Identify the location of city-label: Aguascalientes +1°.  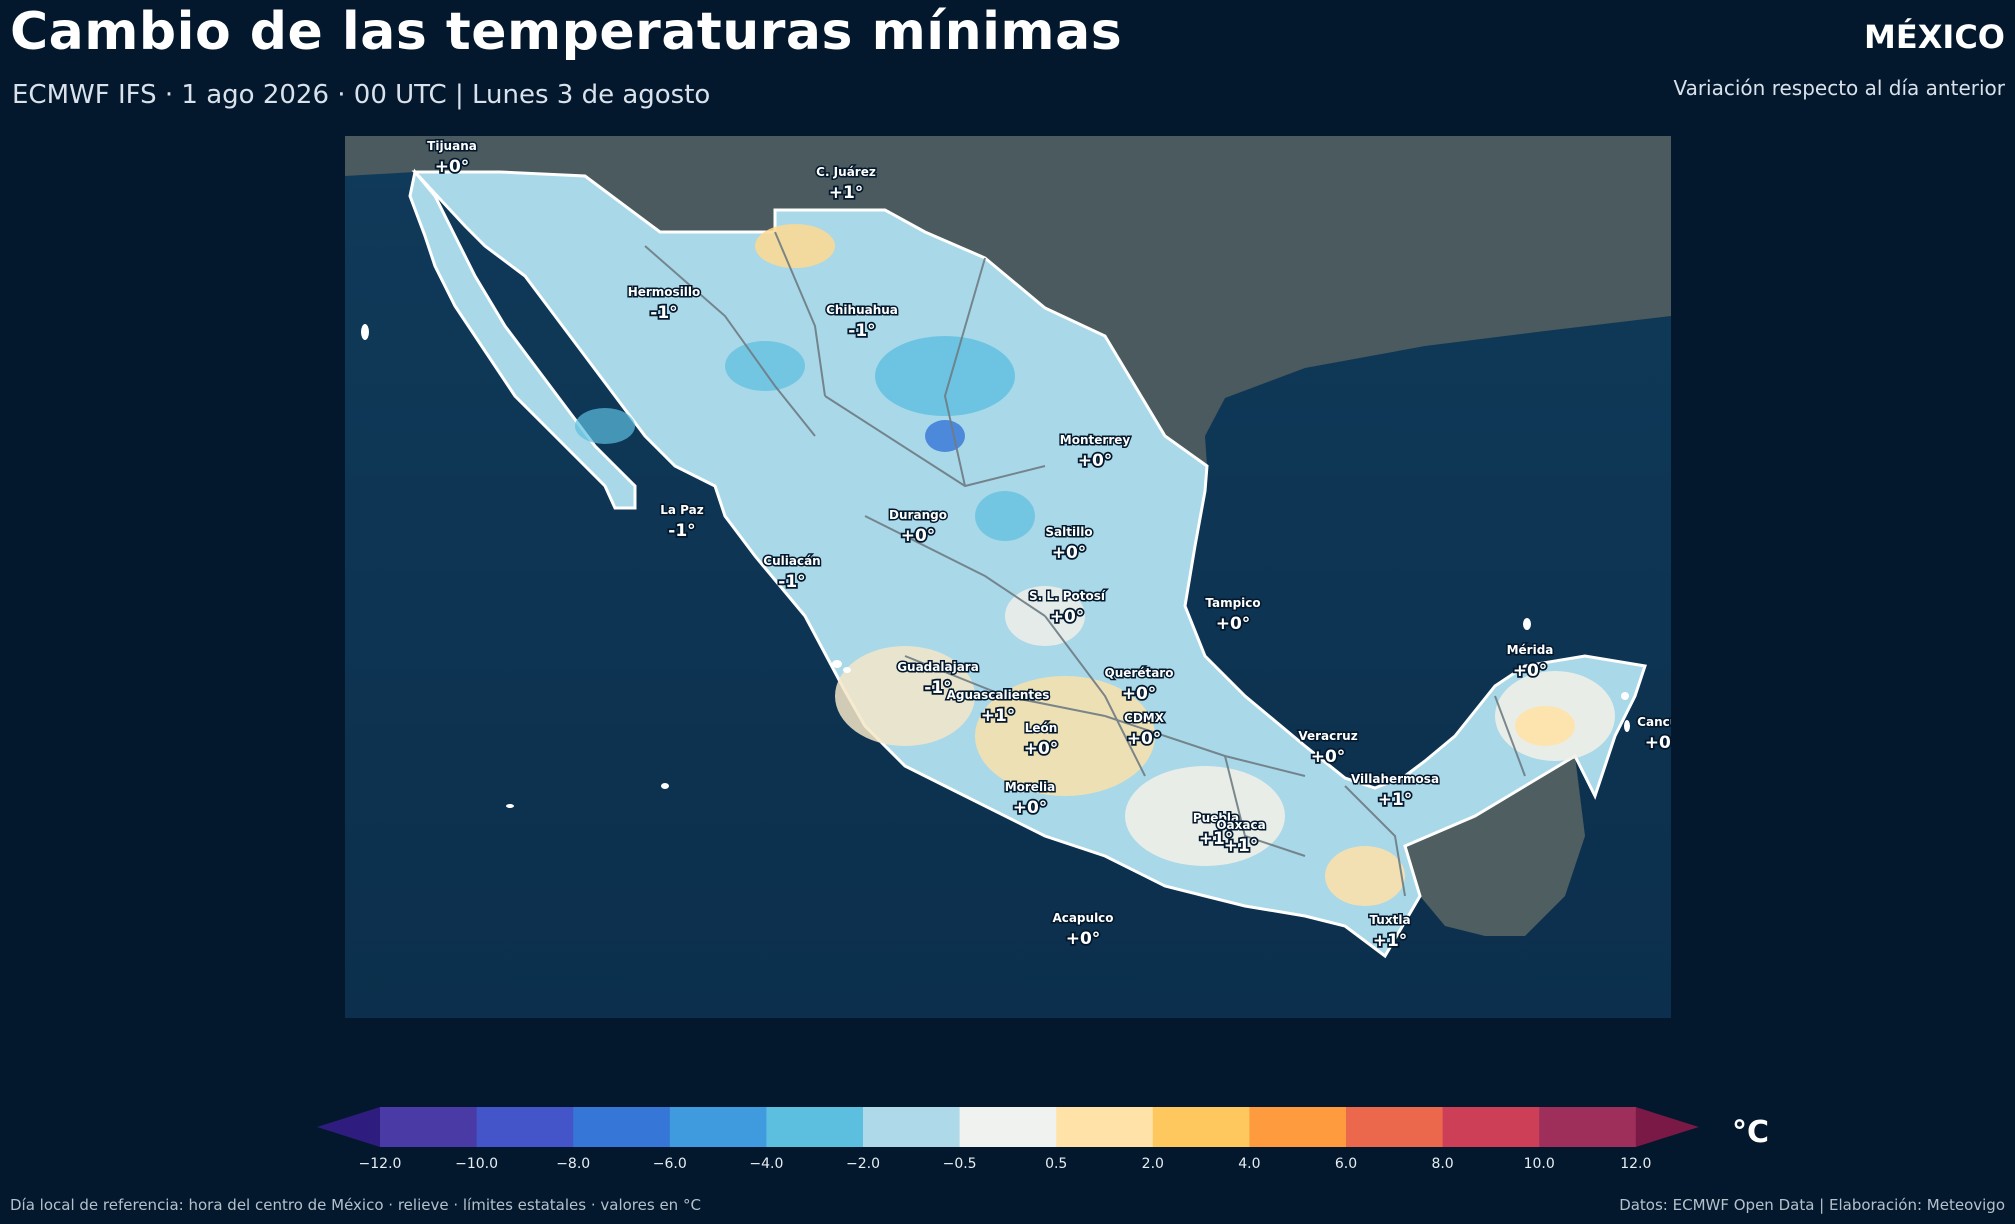
(998, 707).